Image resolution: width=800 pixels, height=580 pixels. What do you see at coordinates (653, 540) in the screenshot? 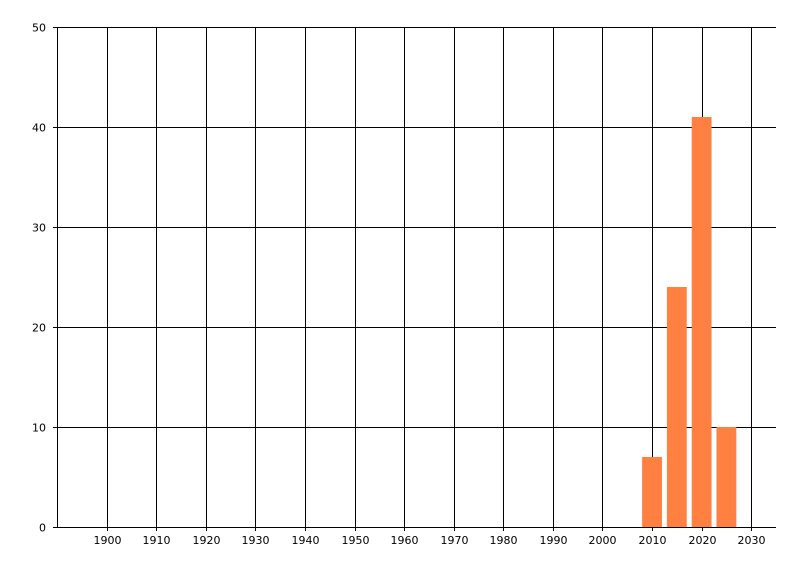
I see `x-tick-label: 2010` at bounding box center [653, 540].